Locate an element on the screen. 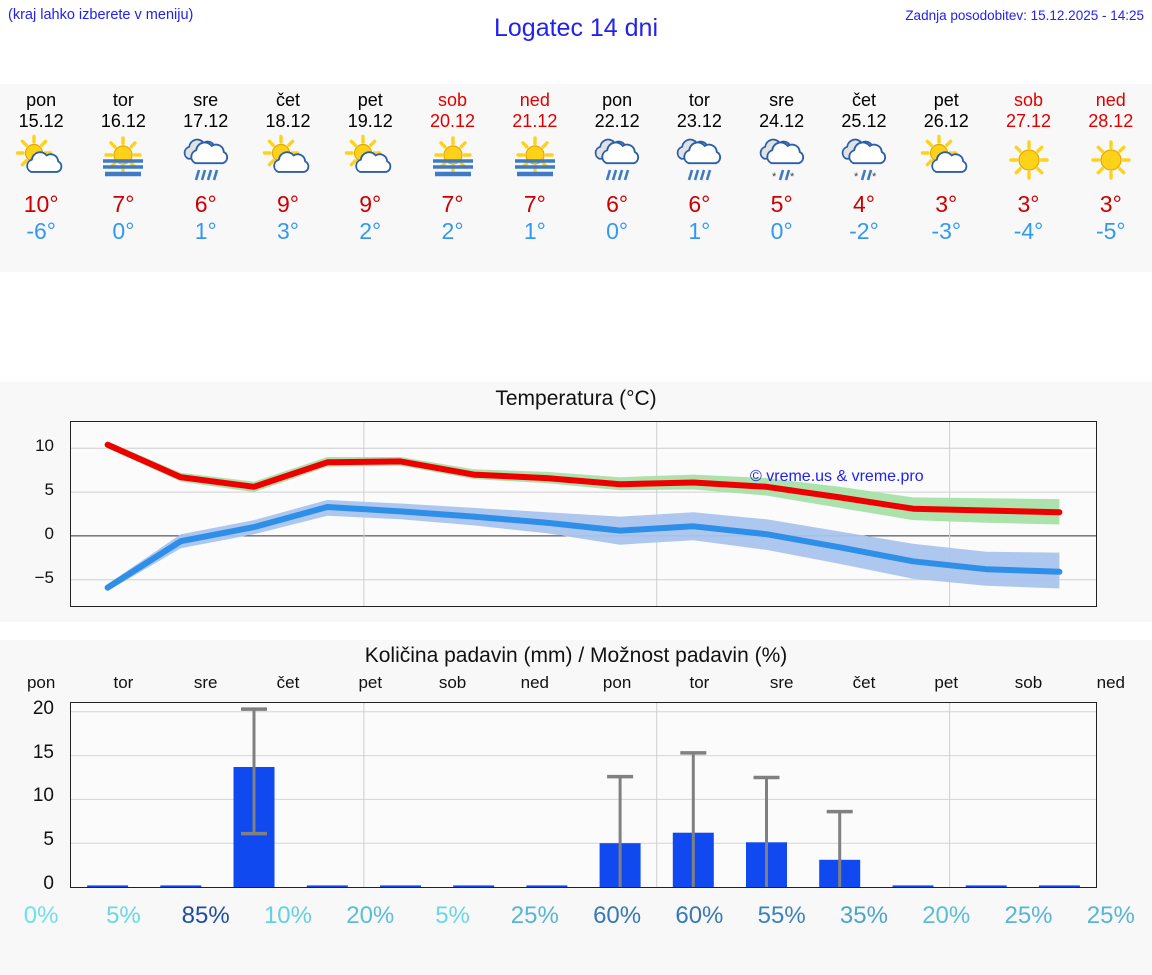 Image resolution: width=1152 pixels, height=975 pixels. precipitation-y-axis-tick: 10 is located at coordinates (43, 796).